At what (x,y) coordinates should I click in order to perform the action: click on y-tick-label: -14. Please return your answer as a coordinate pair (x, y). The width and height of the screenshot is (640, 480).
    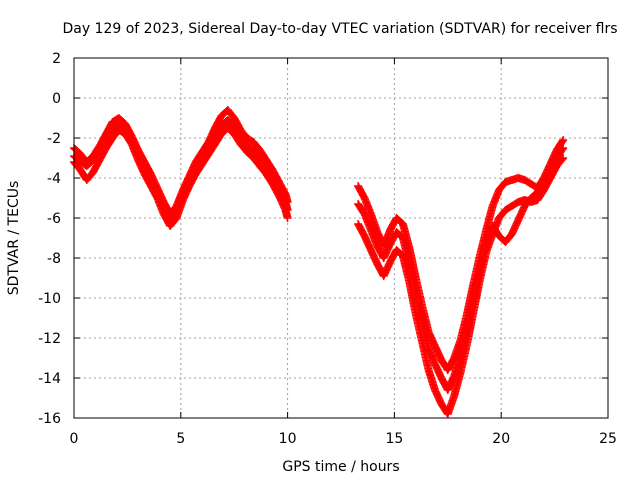
    Looking at the image, I should click on (49, 379).